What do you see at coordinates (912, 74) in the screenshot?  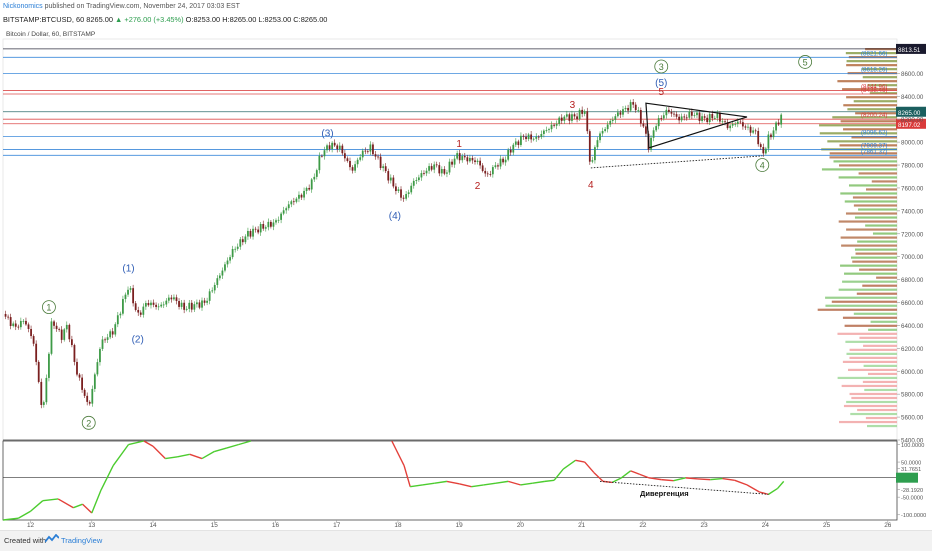 I see `y-tick-label: 8600.00` at bounding box center [912, 74].